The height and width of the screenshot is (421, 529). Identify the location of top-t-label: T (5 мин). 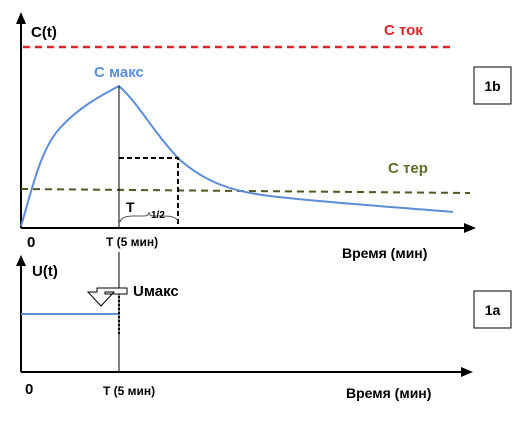
(132, 242).